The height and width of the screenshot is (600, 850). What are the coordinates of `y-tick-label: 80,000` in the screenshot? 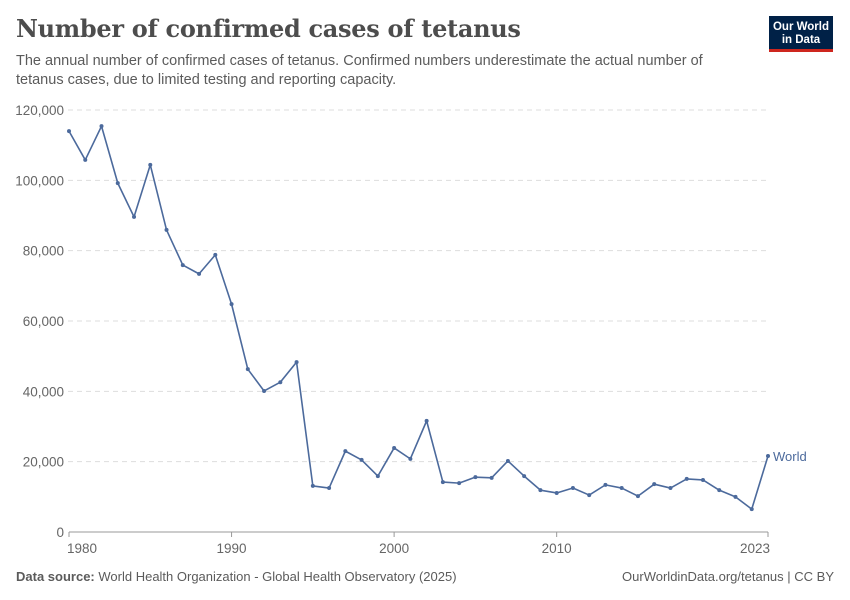 It's located at (43, 251).